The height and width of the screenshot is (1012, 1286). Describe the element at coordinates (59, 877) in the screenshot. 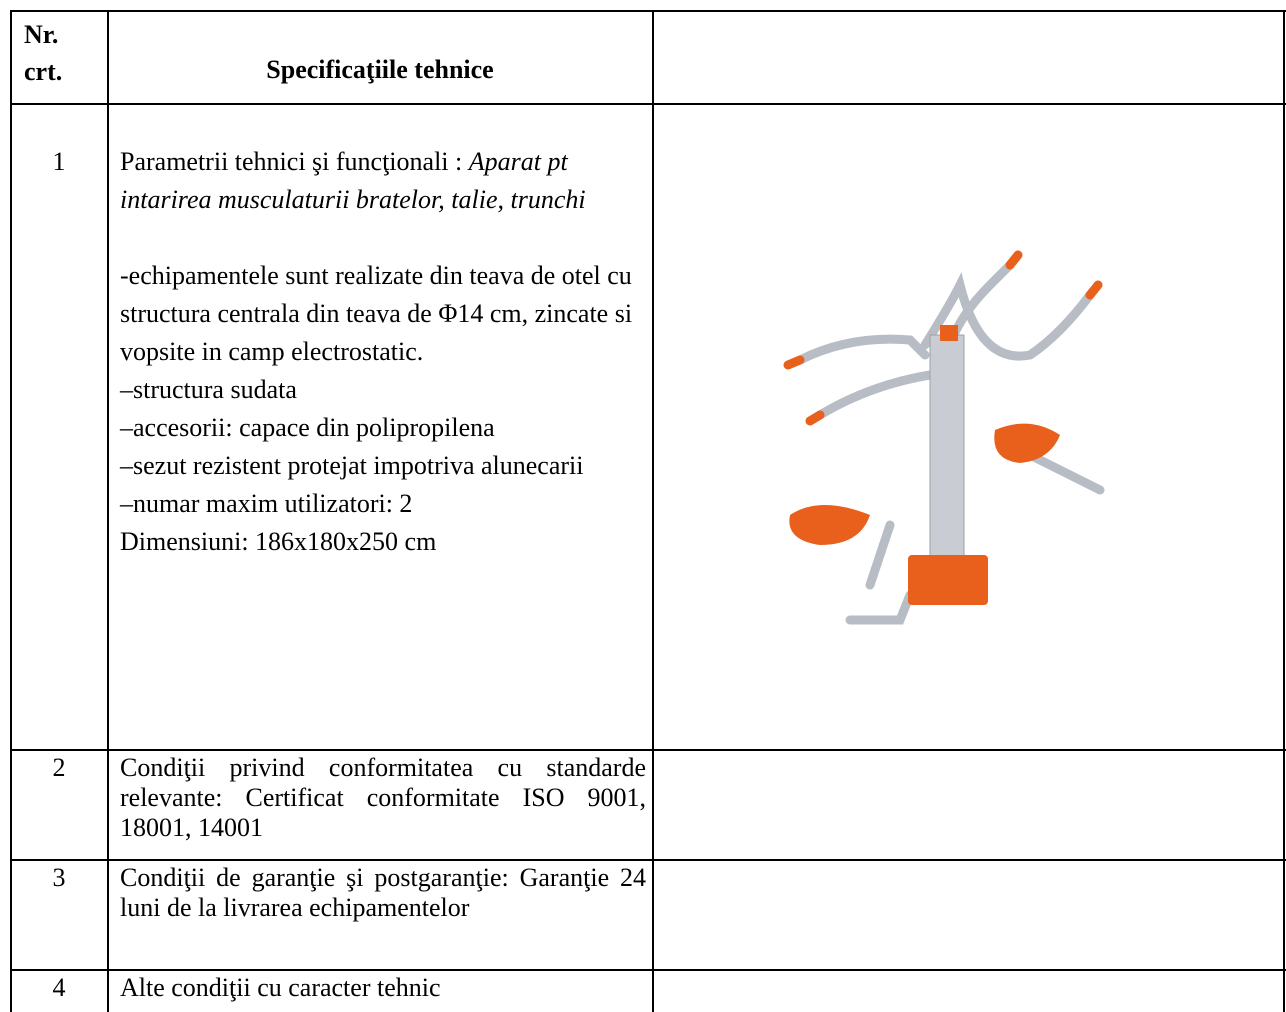

I see `row-number: 3` at that location.